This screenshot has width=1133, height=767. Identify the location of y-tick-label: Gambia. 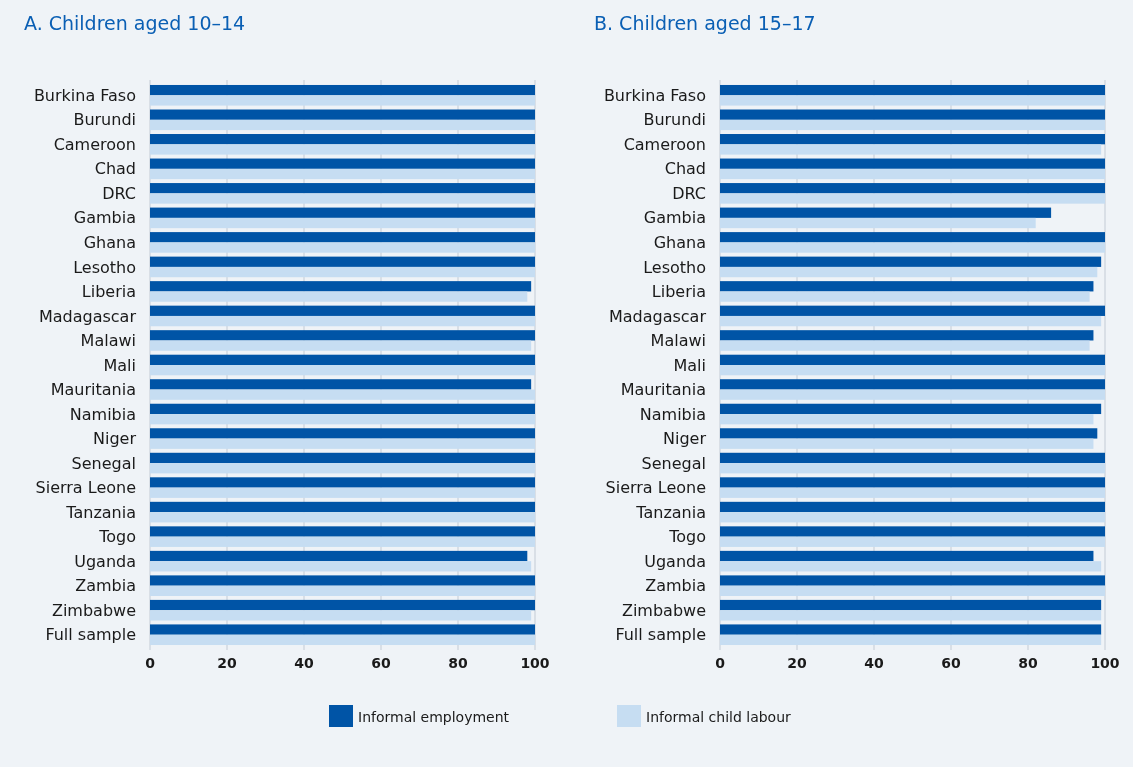
(104, 218).